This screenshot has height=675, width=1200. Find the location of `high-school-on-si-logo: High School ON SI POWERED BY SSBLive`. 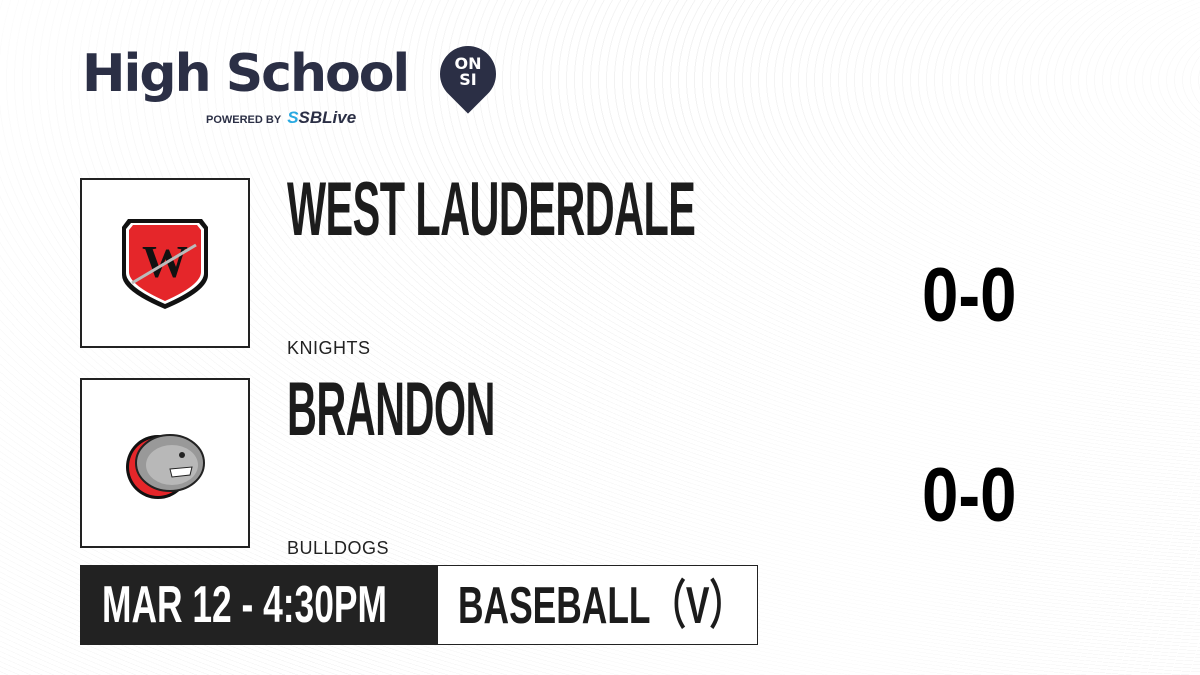

high-school-on-si-logo: High School ON SI POWERED BY SSBLive is located at coordinates (295, 80).